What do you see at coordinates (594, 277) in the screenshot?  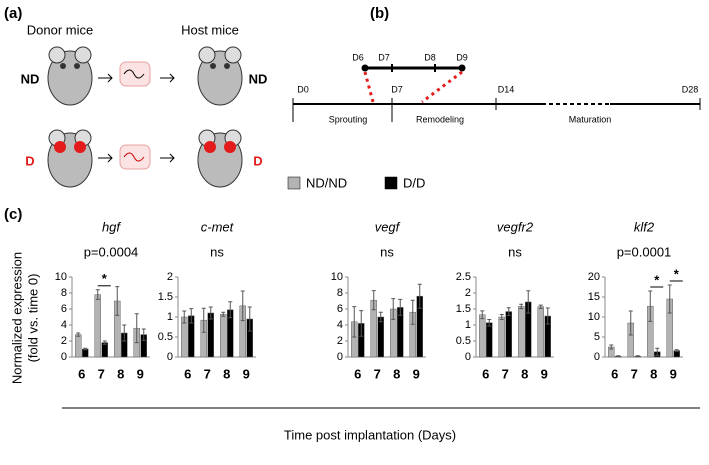 I see `y-tick-label: 20` at bounding box center [594, 277].